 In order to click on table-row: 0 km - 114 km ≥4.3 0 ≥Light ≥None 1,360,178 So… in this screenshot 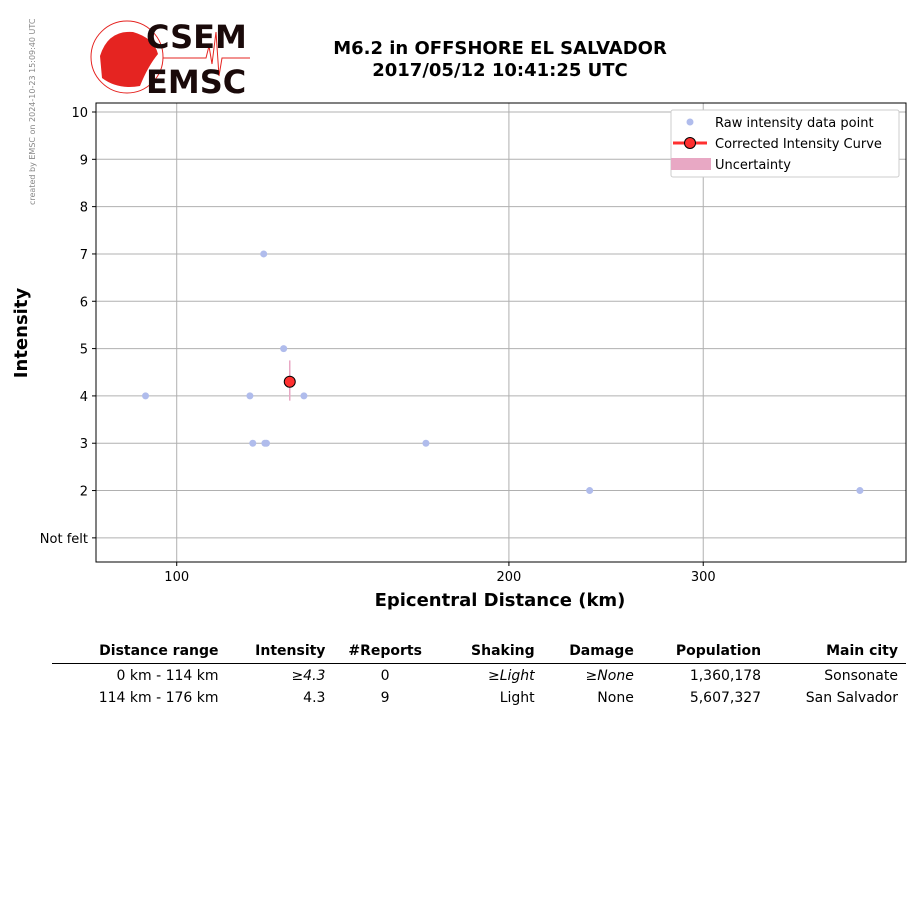, I will do `click(479, 675)`.